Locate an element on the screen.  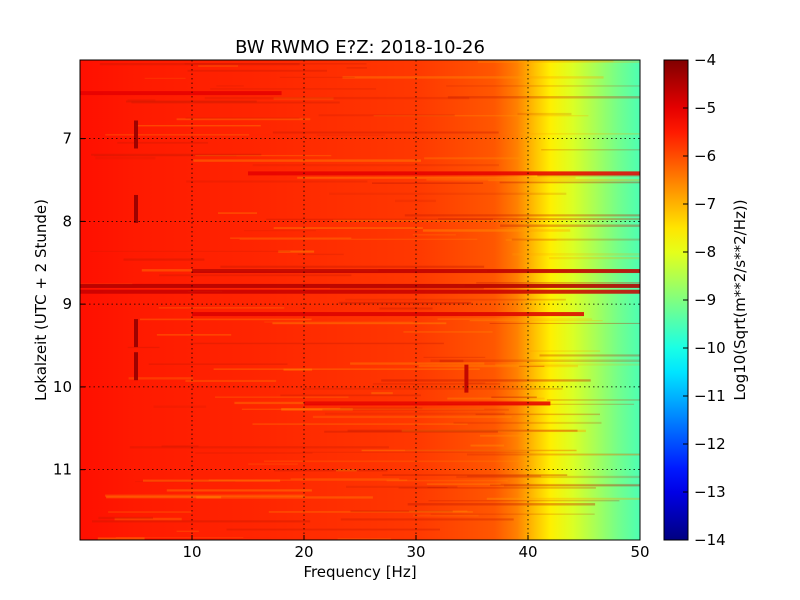
x-tick-label: 40 is located at coordinates (527, 552).